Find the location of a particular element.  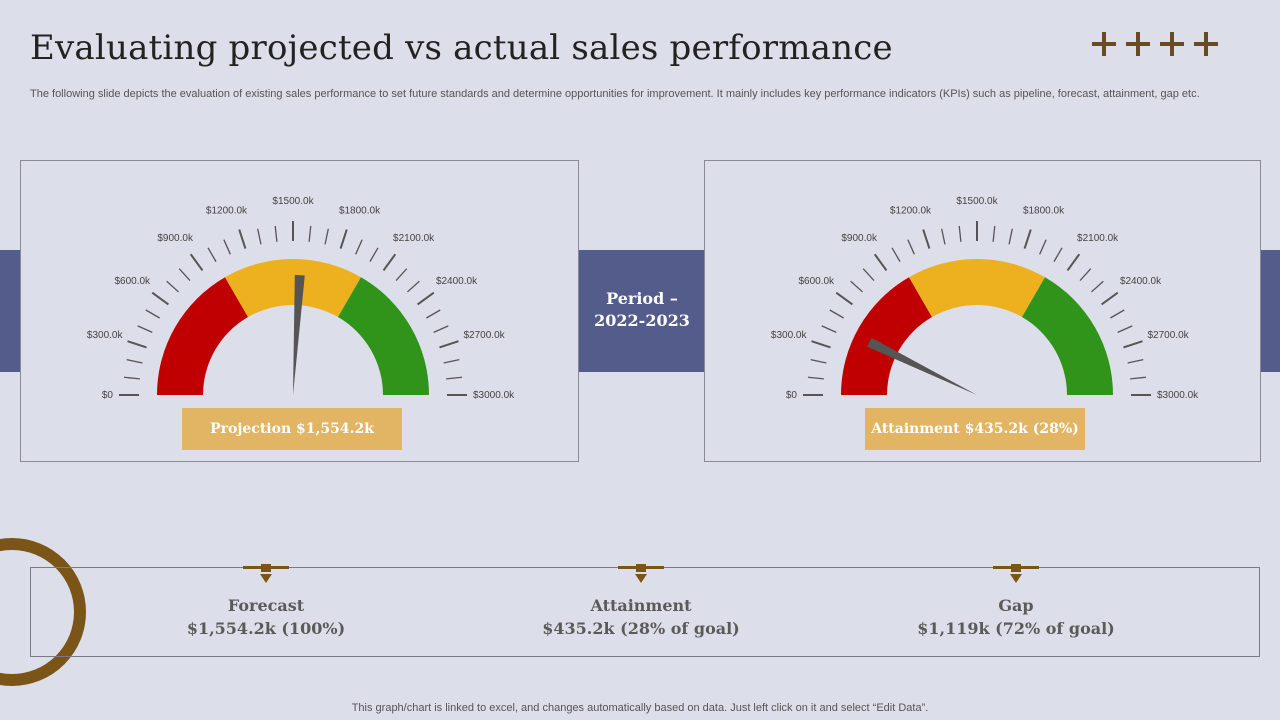

summary-attainment-value: $435.2k (28% of goal) is located at coordinates (641, 628).